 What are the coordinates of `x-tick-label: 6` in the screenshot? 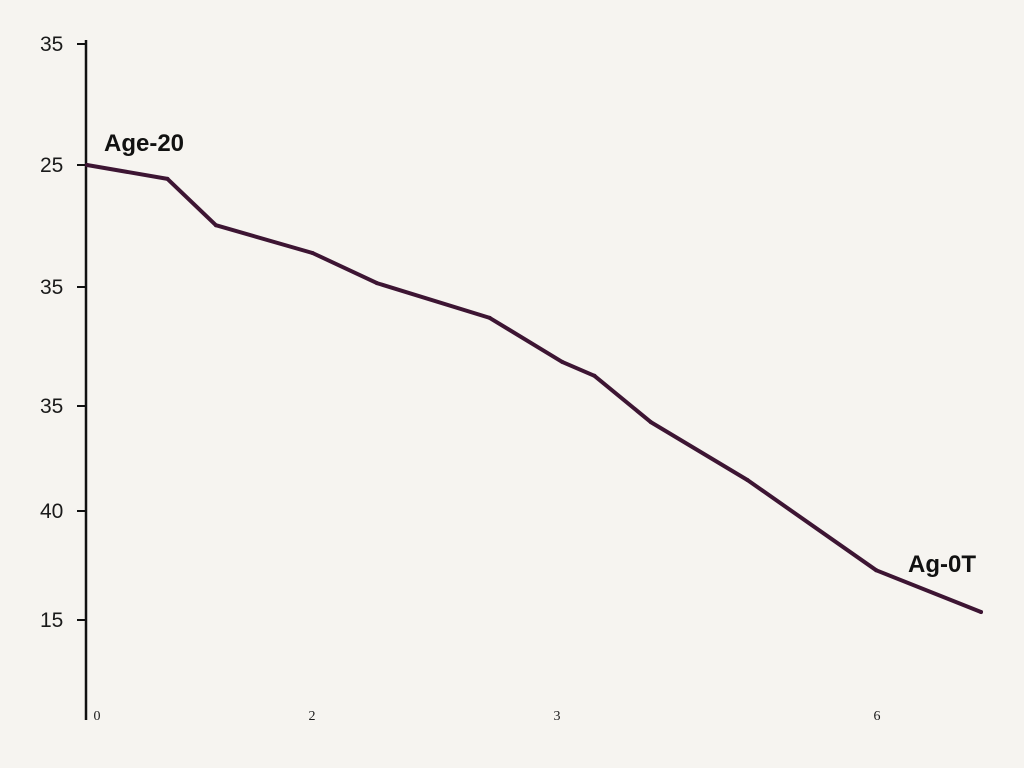 It's located at (877, 716).